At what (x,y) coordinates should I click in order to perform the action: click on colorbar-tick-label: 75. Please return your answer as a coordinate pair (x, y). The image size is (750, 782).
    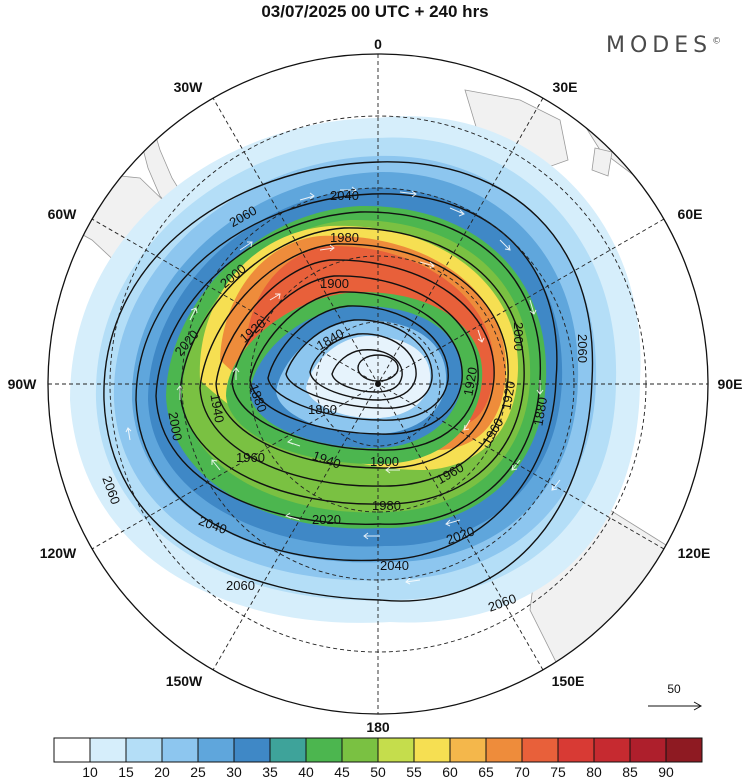
    Looking at the image, I should click on (558, 772).